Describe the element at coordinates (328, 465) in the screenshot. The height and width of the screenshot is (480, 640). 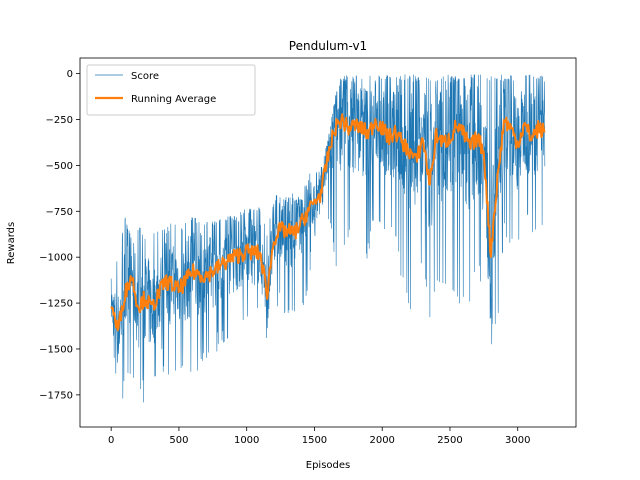
I see `x-axis-title: Episodes` at that location.